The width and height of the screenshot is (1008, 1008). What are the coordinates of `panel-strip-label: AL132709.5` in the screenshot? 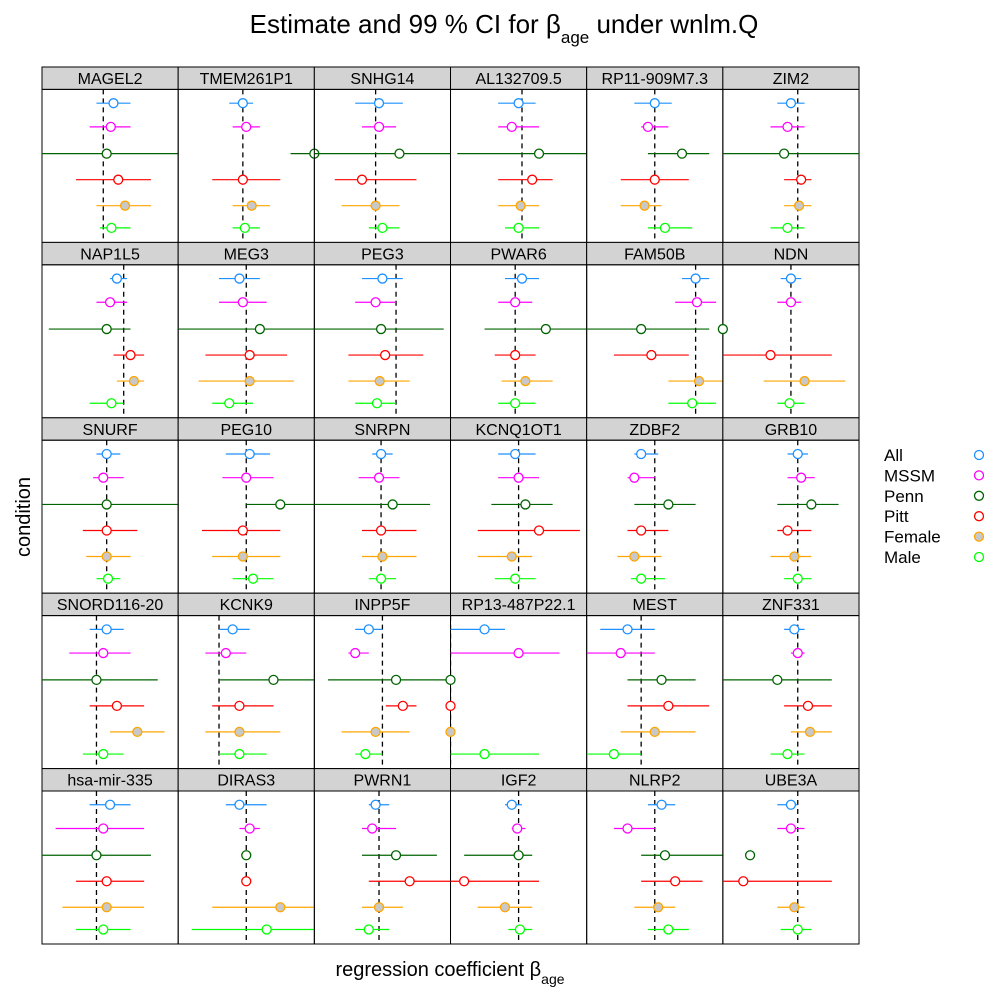 It's located at (518, 79).